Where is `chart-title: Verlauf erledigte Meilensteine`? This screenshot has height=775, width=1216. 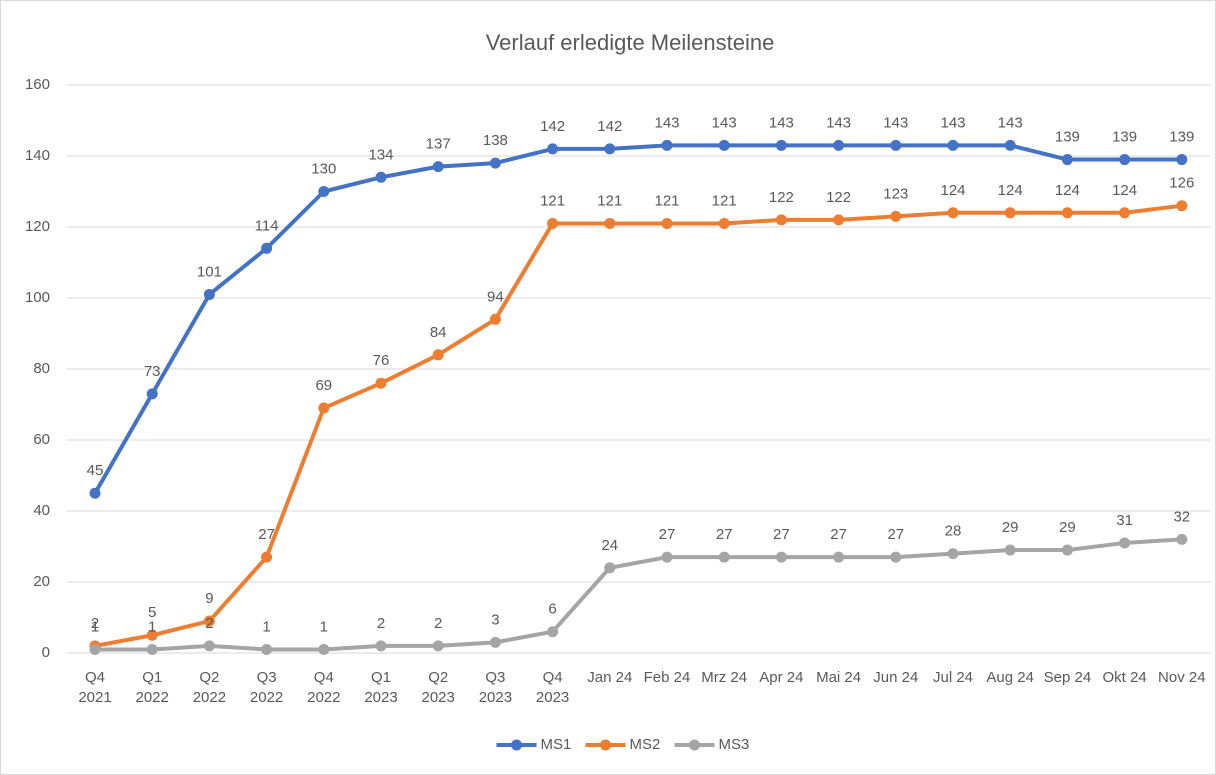
chart-title: Verlauf erledigte Meilensteine is located at coordinates (630, 42).